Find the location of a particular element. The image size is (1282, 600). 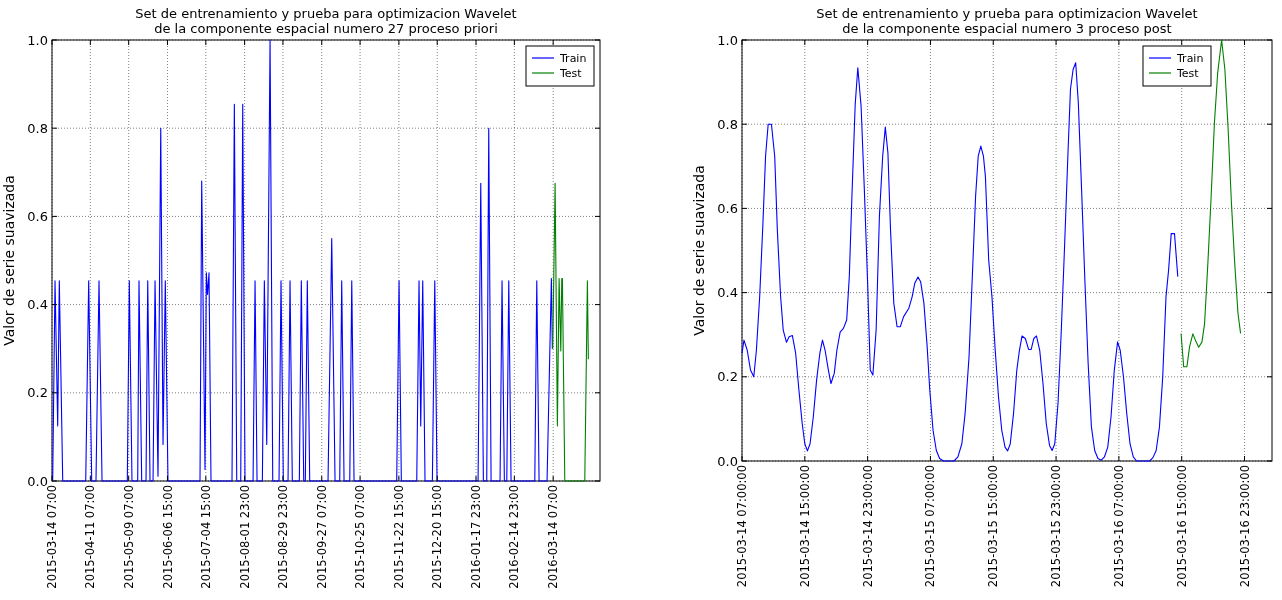

x-tick-label: 2015-03-14 07:00 is located at coordinates (52, 537).